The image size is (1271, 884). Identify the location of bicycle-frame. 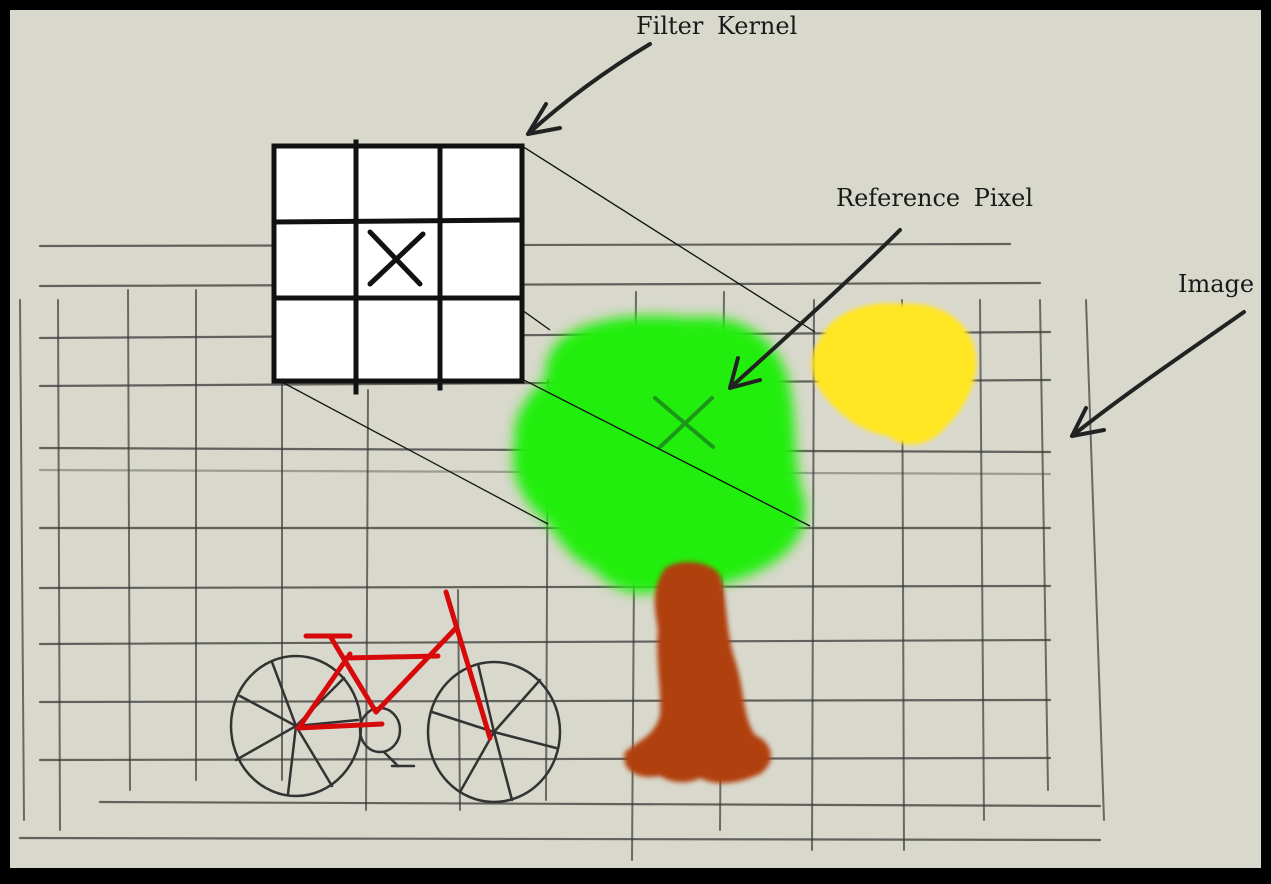
(394, 665).